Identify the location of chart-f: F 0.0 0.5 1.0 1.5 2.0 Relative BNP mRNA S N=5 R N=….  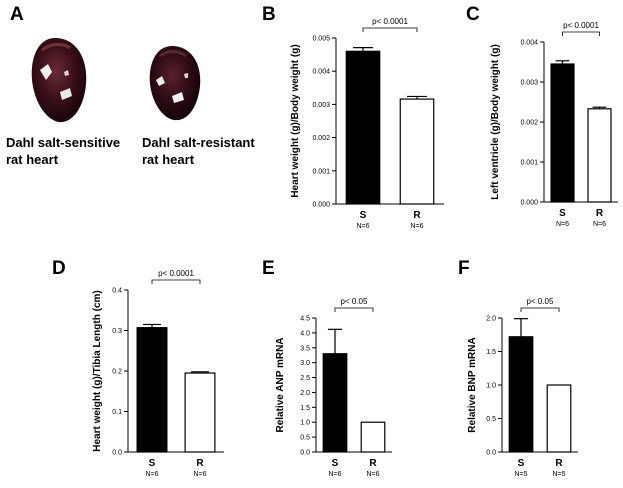
(518, 368).